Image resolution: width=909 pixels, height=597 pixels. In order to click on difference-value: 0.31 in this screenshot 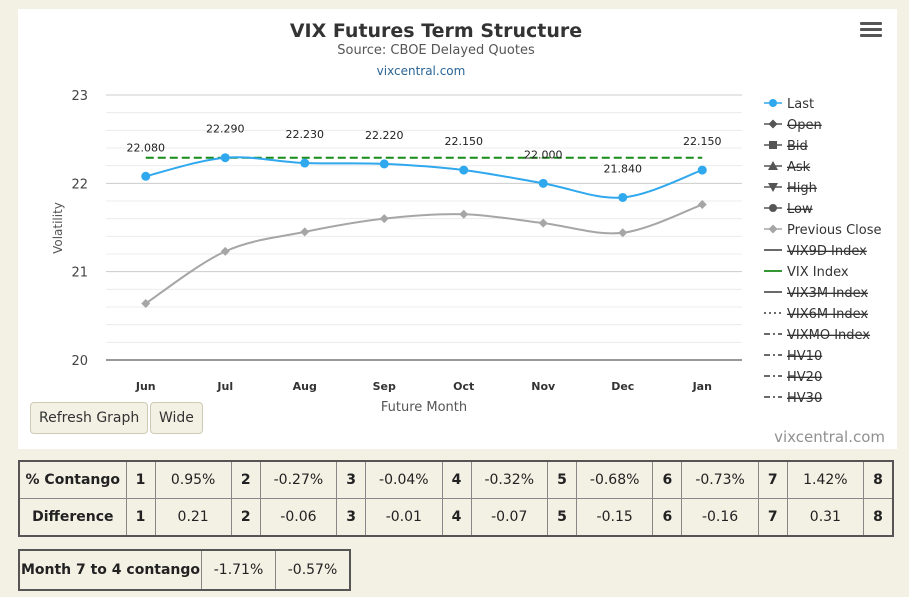, I will do `click(825, 517)`.